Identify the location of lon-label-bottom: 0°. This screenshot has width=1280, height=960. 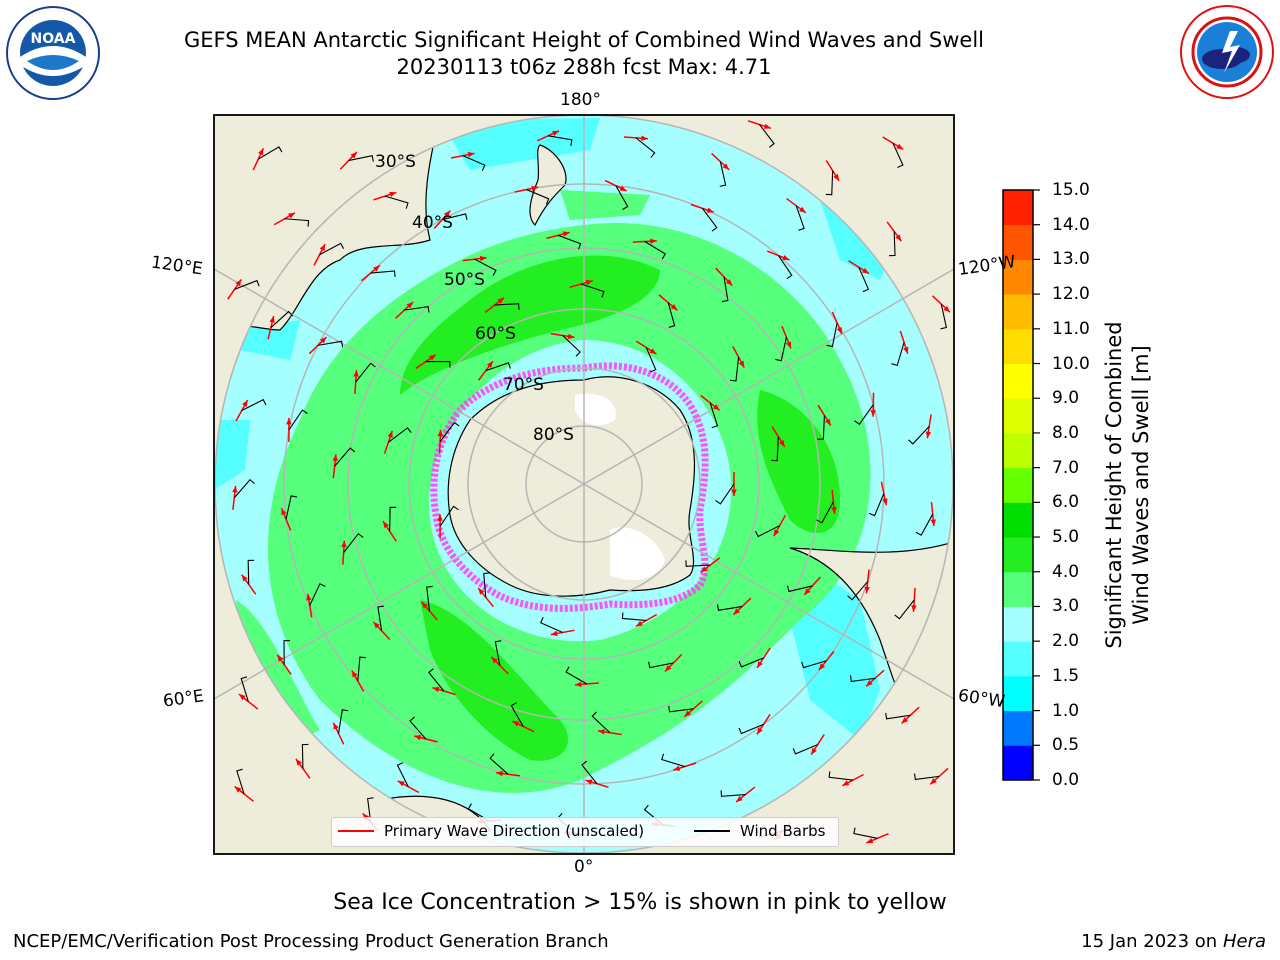
(584, 867).